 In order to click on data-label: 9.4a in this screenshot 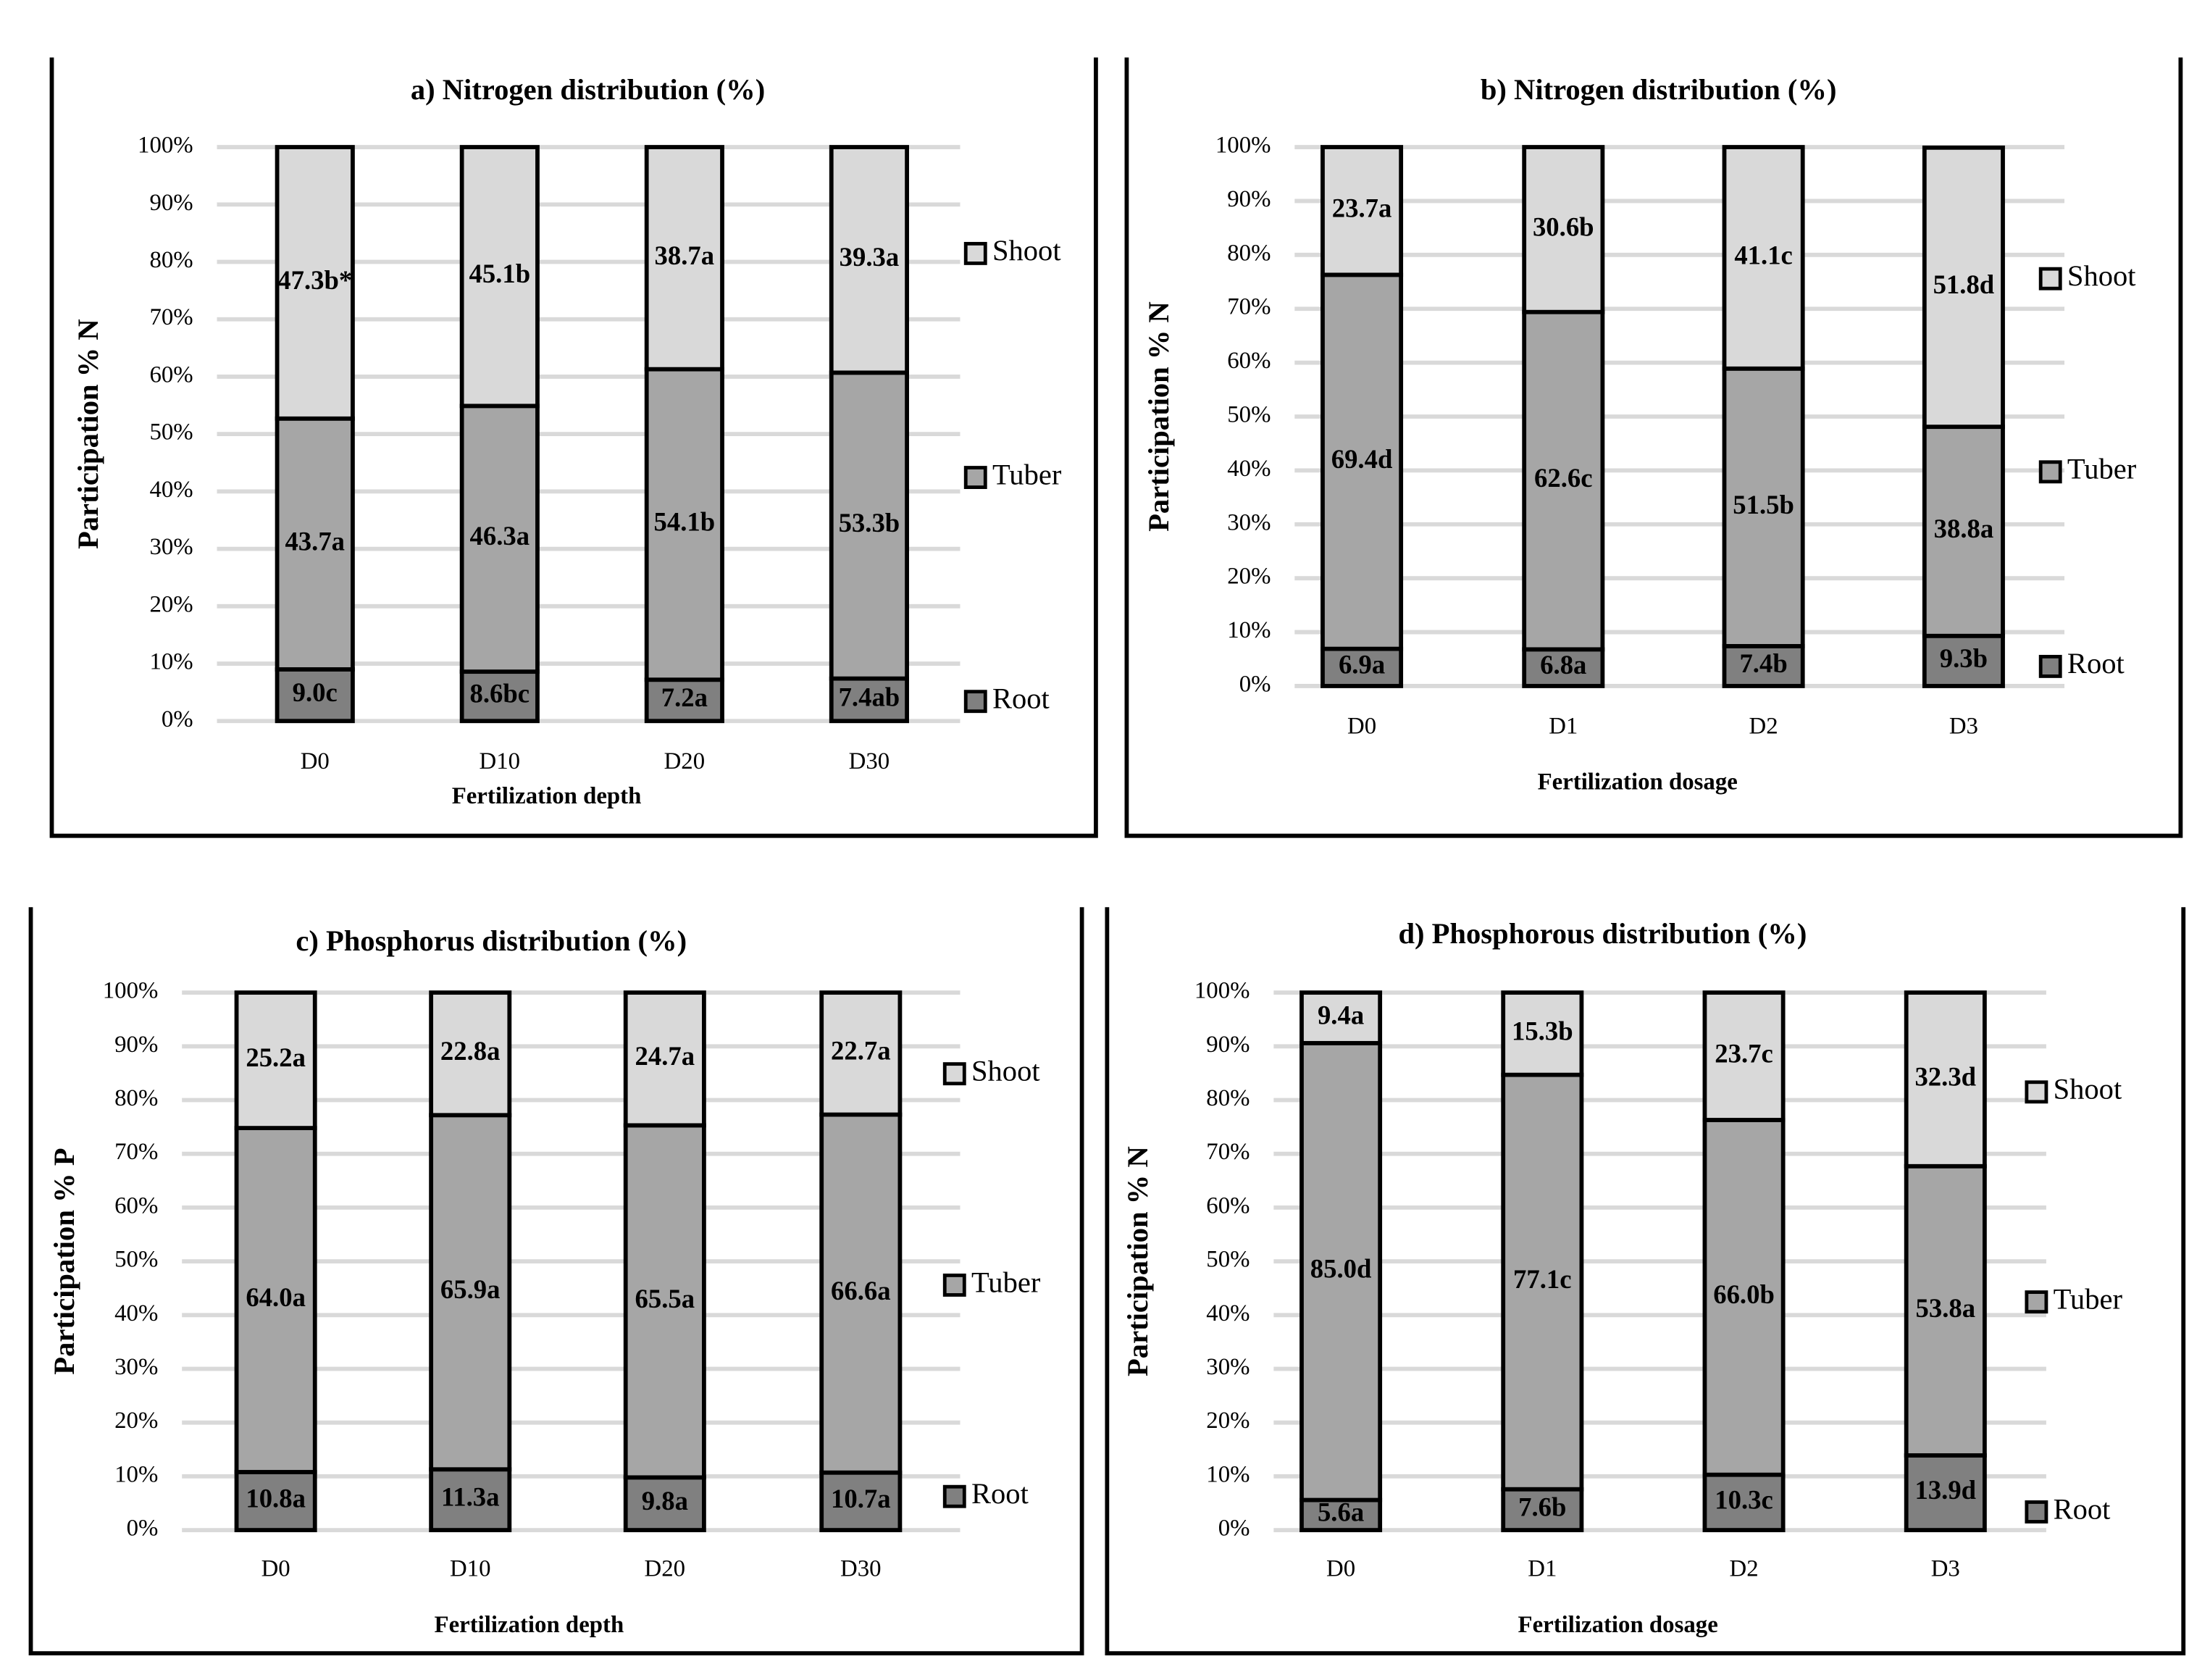, I will do `click(1341, 1014)`.